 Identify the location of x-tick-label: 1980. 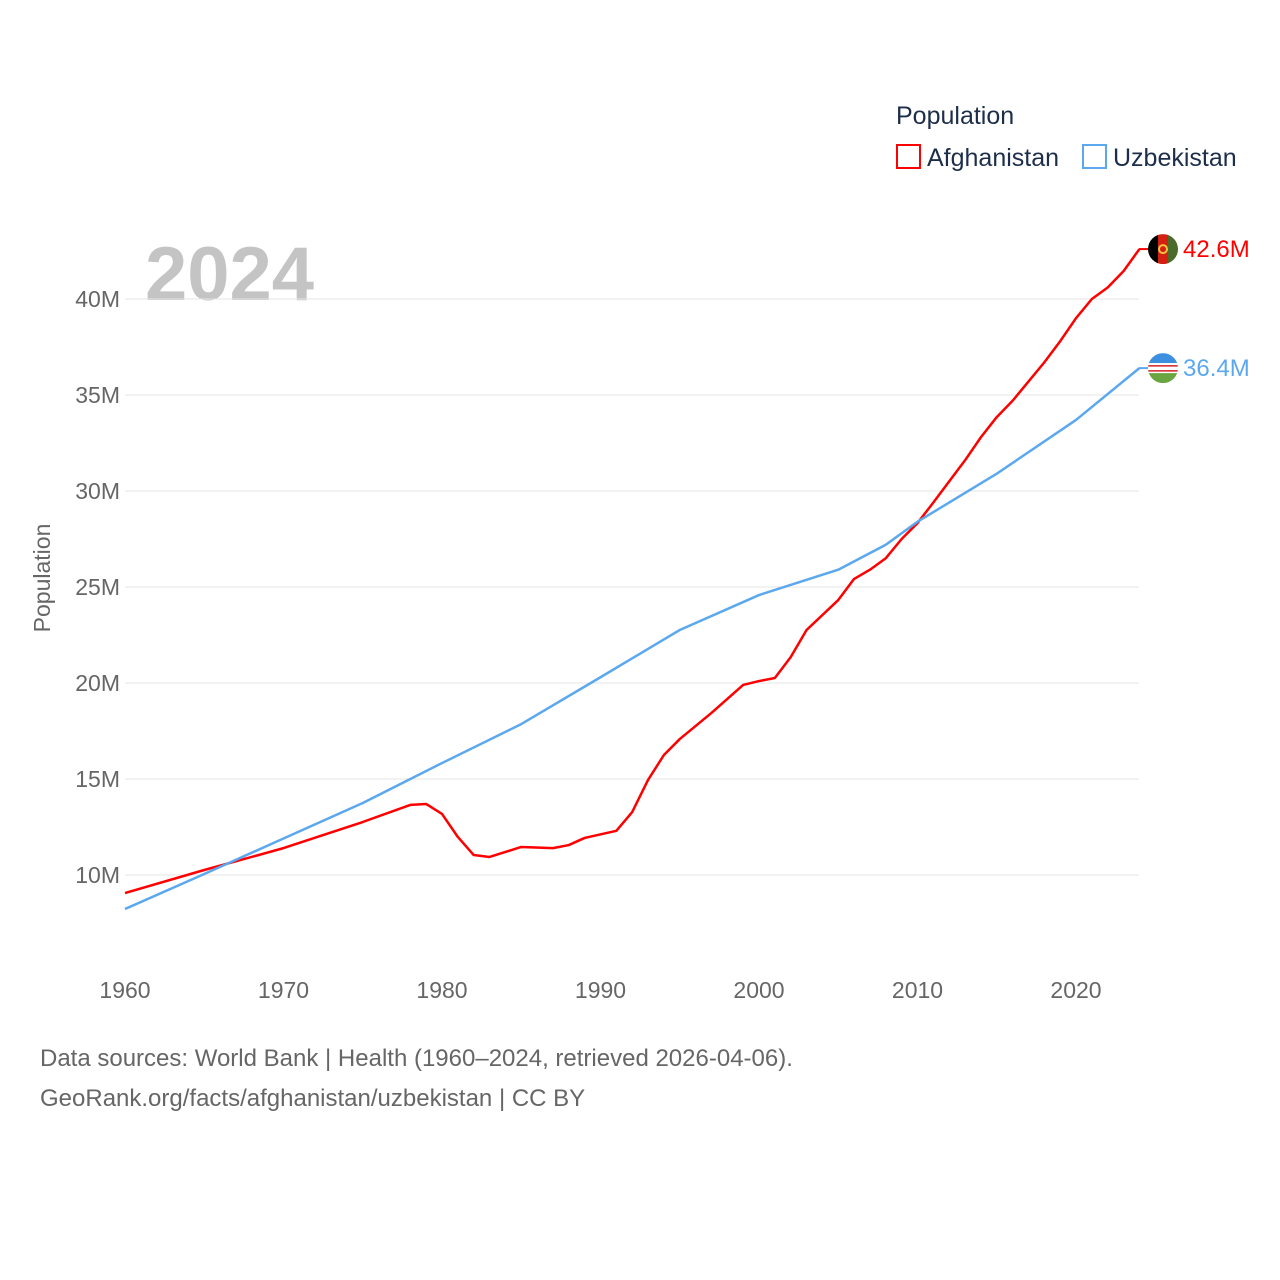
(441, 990).